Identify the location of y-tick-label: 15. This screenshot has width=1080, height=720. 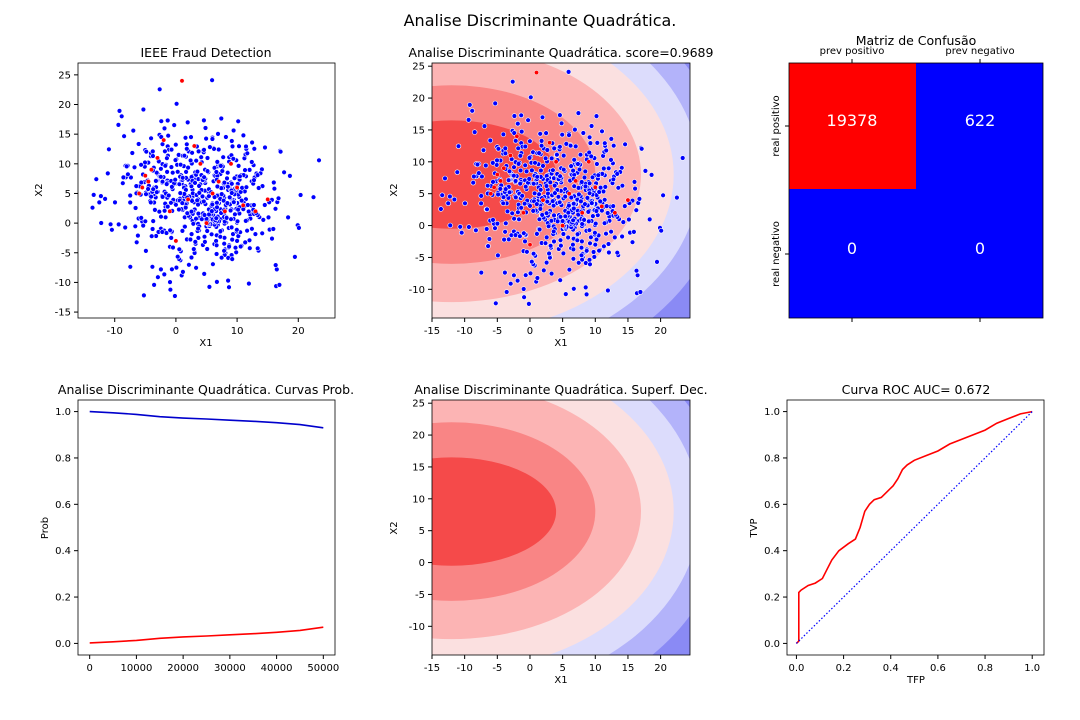
(418, 130).